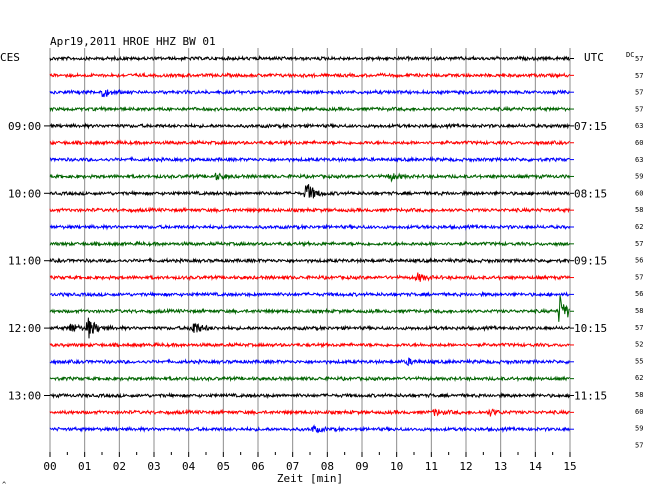  Describe the element at coordinates (594, 57) in the screenshot. I see `right-timezone-label: UTC` at that location.